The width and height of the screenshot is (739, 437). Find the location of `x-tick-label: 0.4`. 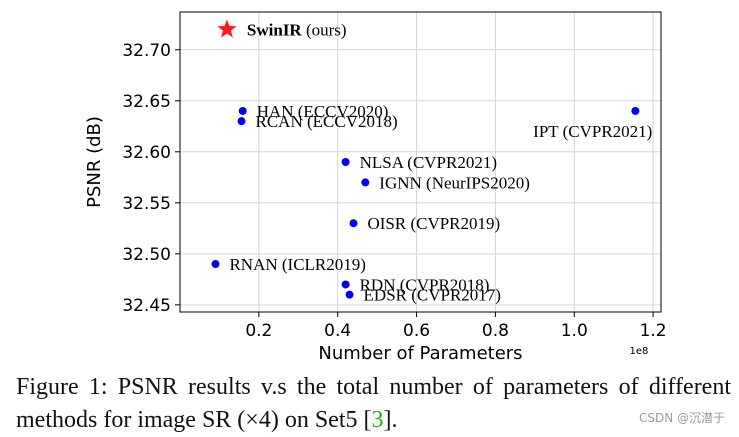

x-tick-label: 0.4 is located at coordinates (337, 331).